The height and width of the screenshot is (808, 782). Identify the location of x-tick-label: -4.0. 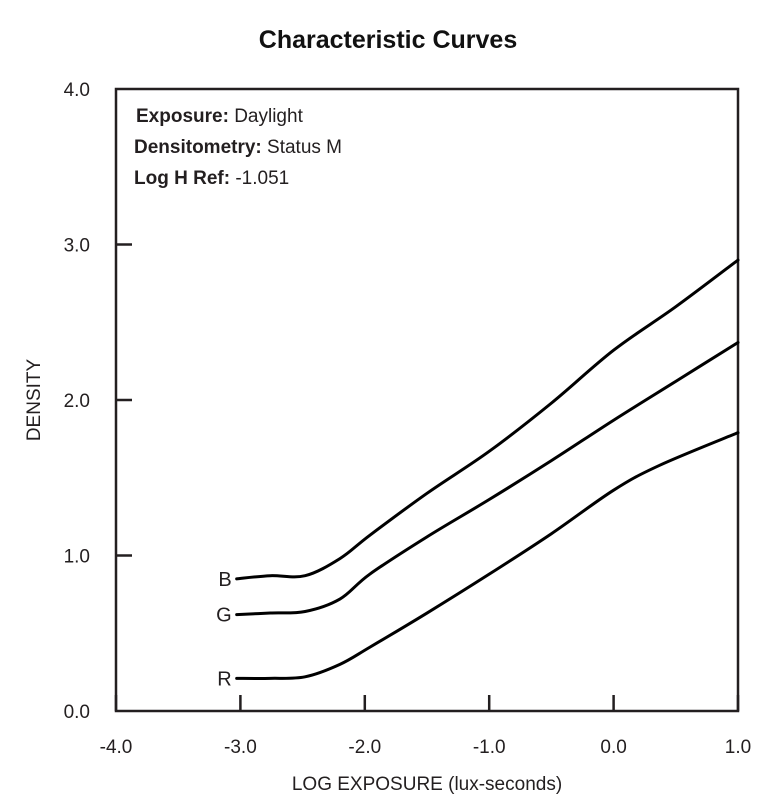
(116, 747).